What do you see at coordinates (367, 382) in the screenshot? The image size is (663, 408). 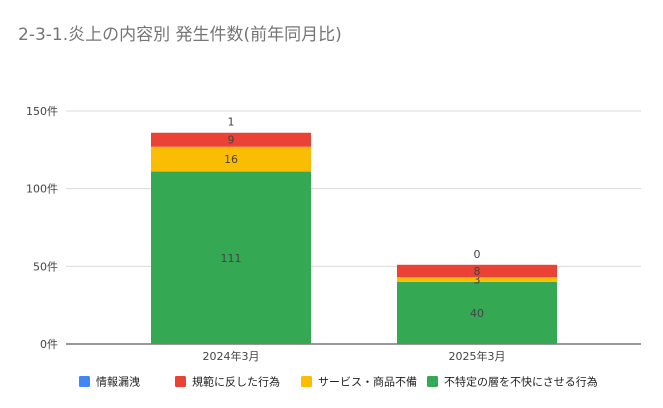 I see `legend-label: サービス・商品不備` at bounding box center [367, 382].